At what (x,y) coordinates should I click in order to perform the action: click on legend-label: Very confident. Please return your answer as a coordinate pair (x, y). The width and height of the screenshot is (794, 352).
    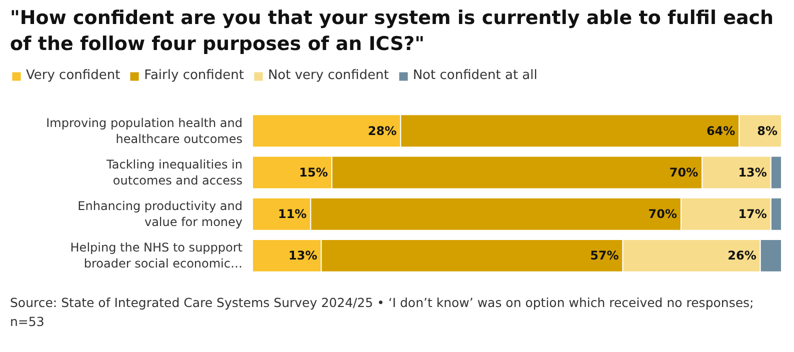
    Looking at the image, I should click on (73, 75).